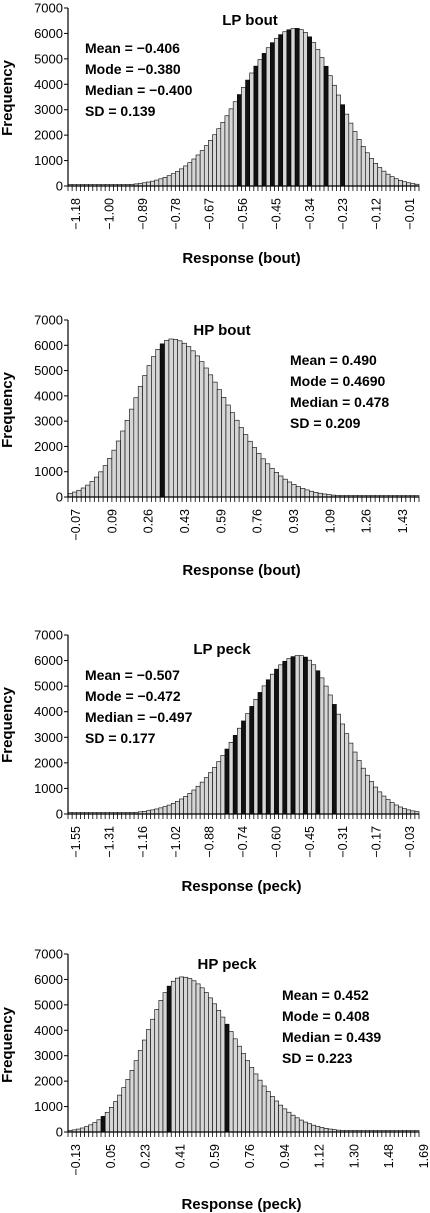  I want to click on stat-line: Mode = 0.408, so click(326, 1016).